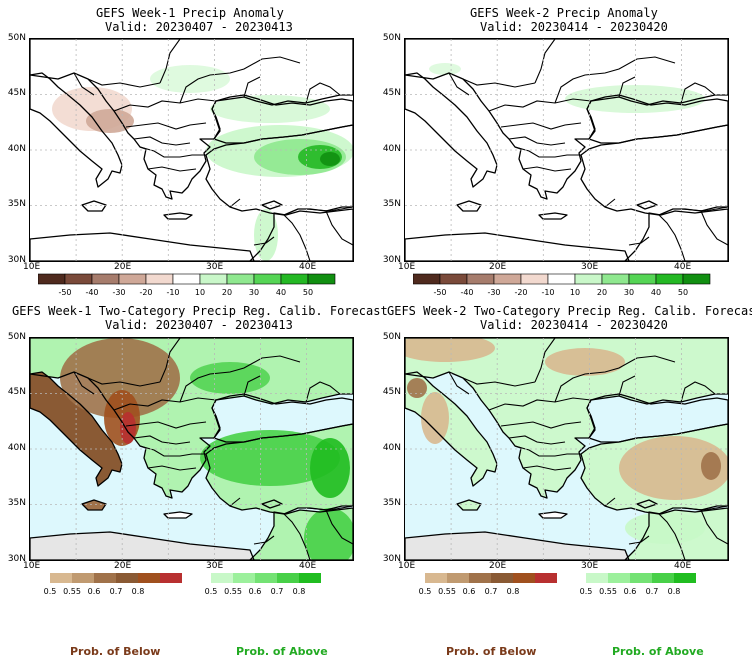 This screenshot has width=752, height=662. Describe the element at coordinates (562, 285) in the screenshot. I see `anomaly-colorbar-week2: -50 -40 -30 -20 -10 10 20 30 40 50` at that location.